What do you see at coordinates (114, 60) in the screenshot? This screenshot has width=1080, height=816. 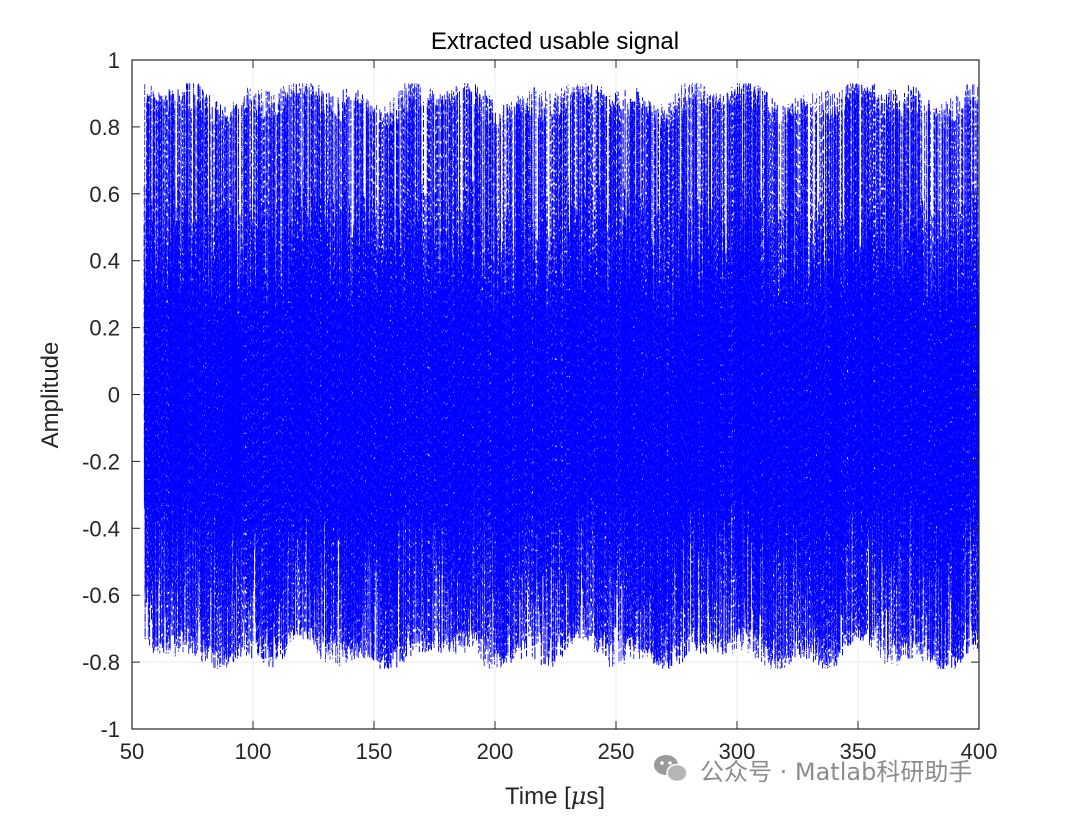 I see `y-tick-label: 1` at bounding box center [114, 60].